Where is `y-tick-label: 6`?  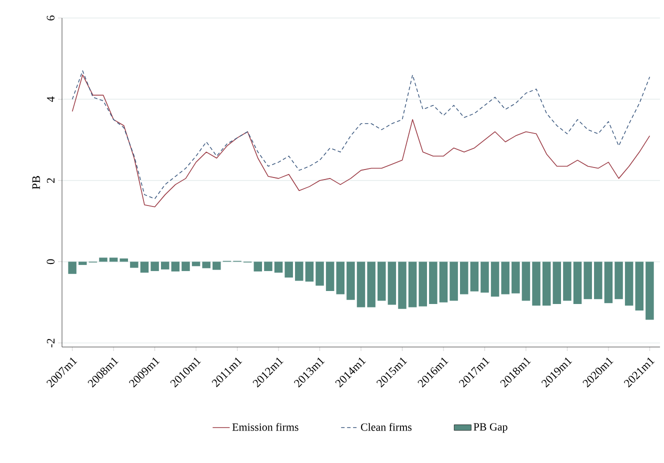 y-tick-label: 6 is located at coordinates (50, 17).